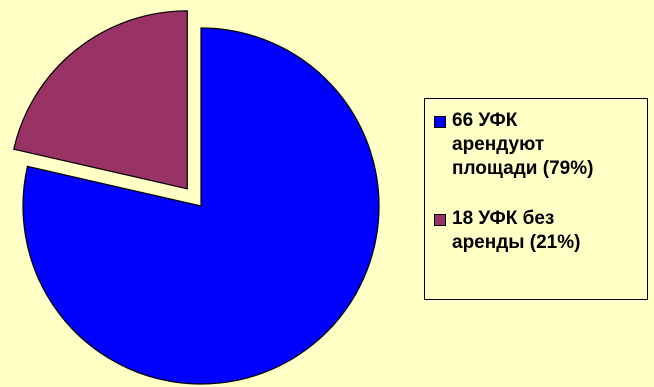 The image size is (654, 387). Describe the element at coordinates (440, 122) in the screenshot. I see `legend-swatch-rent` at that location.